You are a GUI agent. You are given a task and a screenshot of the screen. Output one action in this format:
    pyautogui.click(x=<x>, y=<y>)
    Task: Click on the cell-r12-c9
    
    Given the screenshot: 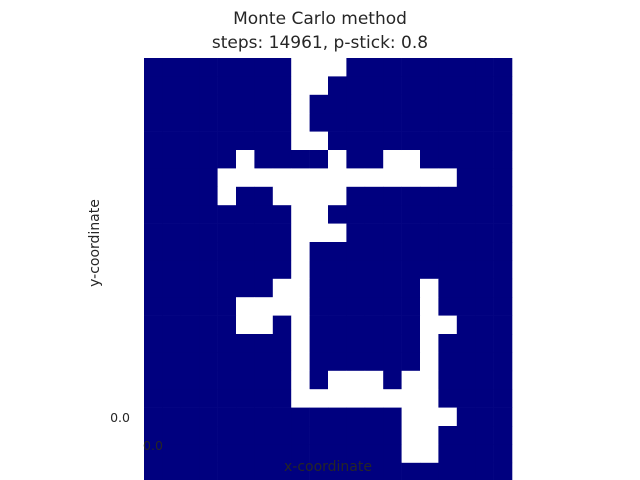 What is the action you would take?
    pyautogui.click(x=319, y=288)
    